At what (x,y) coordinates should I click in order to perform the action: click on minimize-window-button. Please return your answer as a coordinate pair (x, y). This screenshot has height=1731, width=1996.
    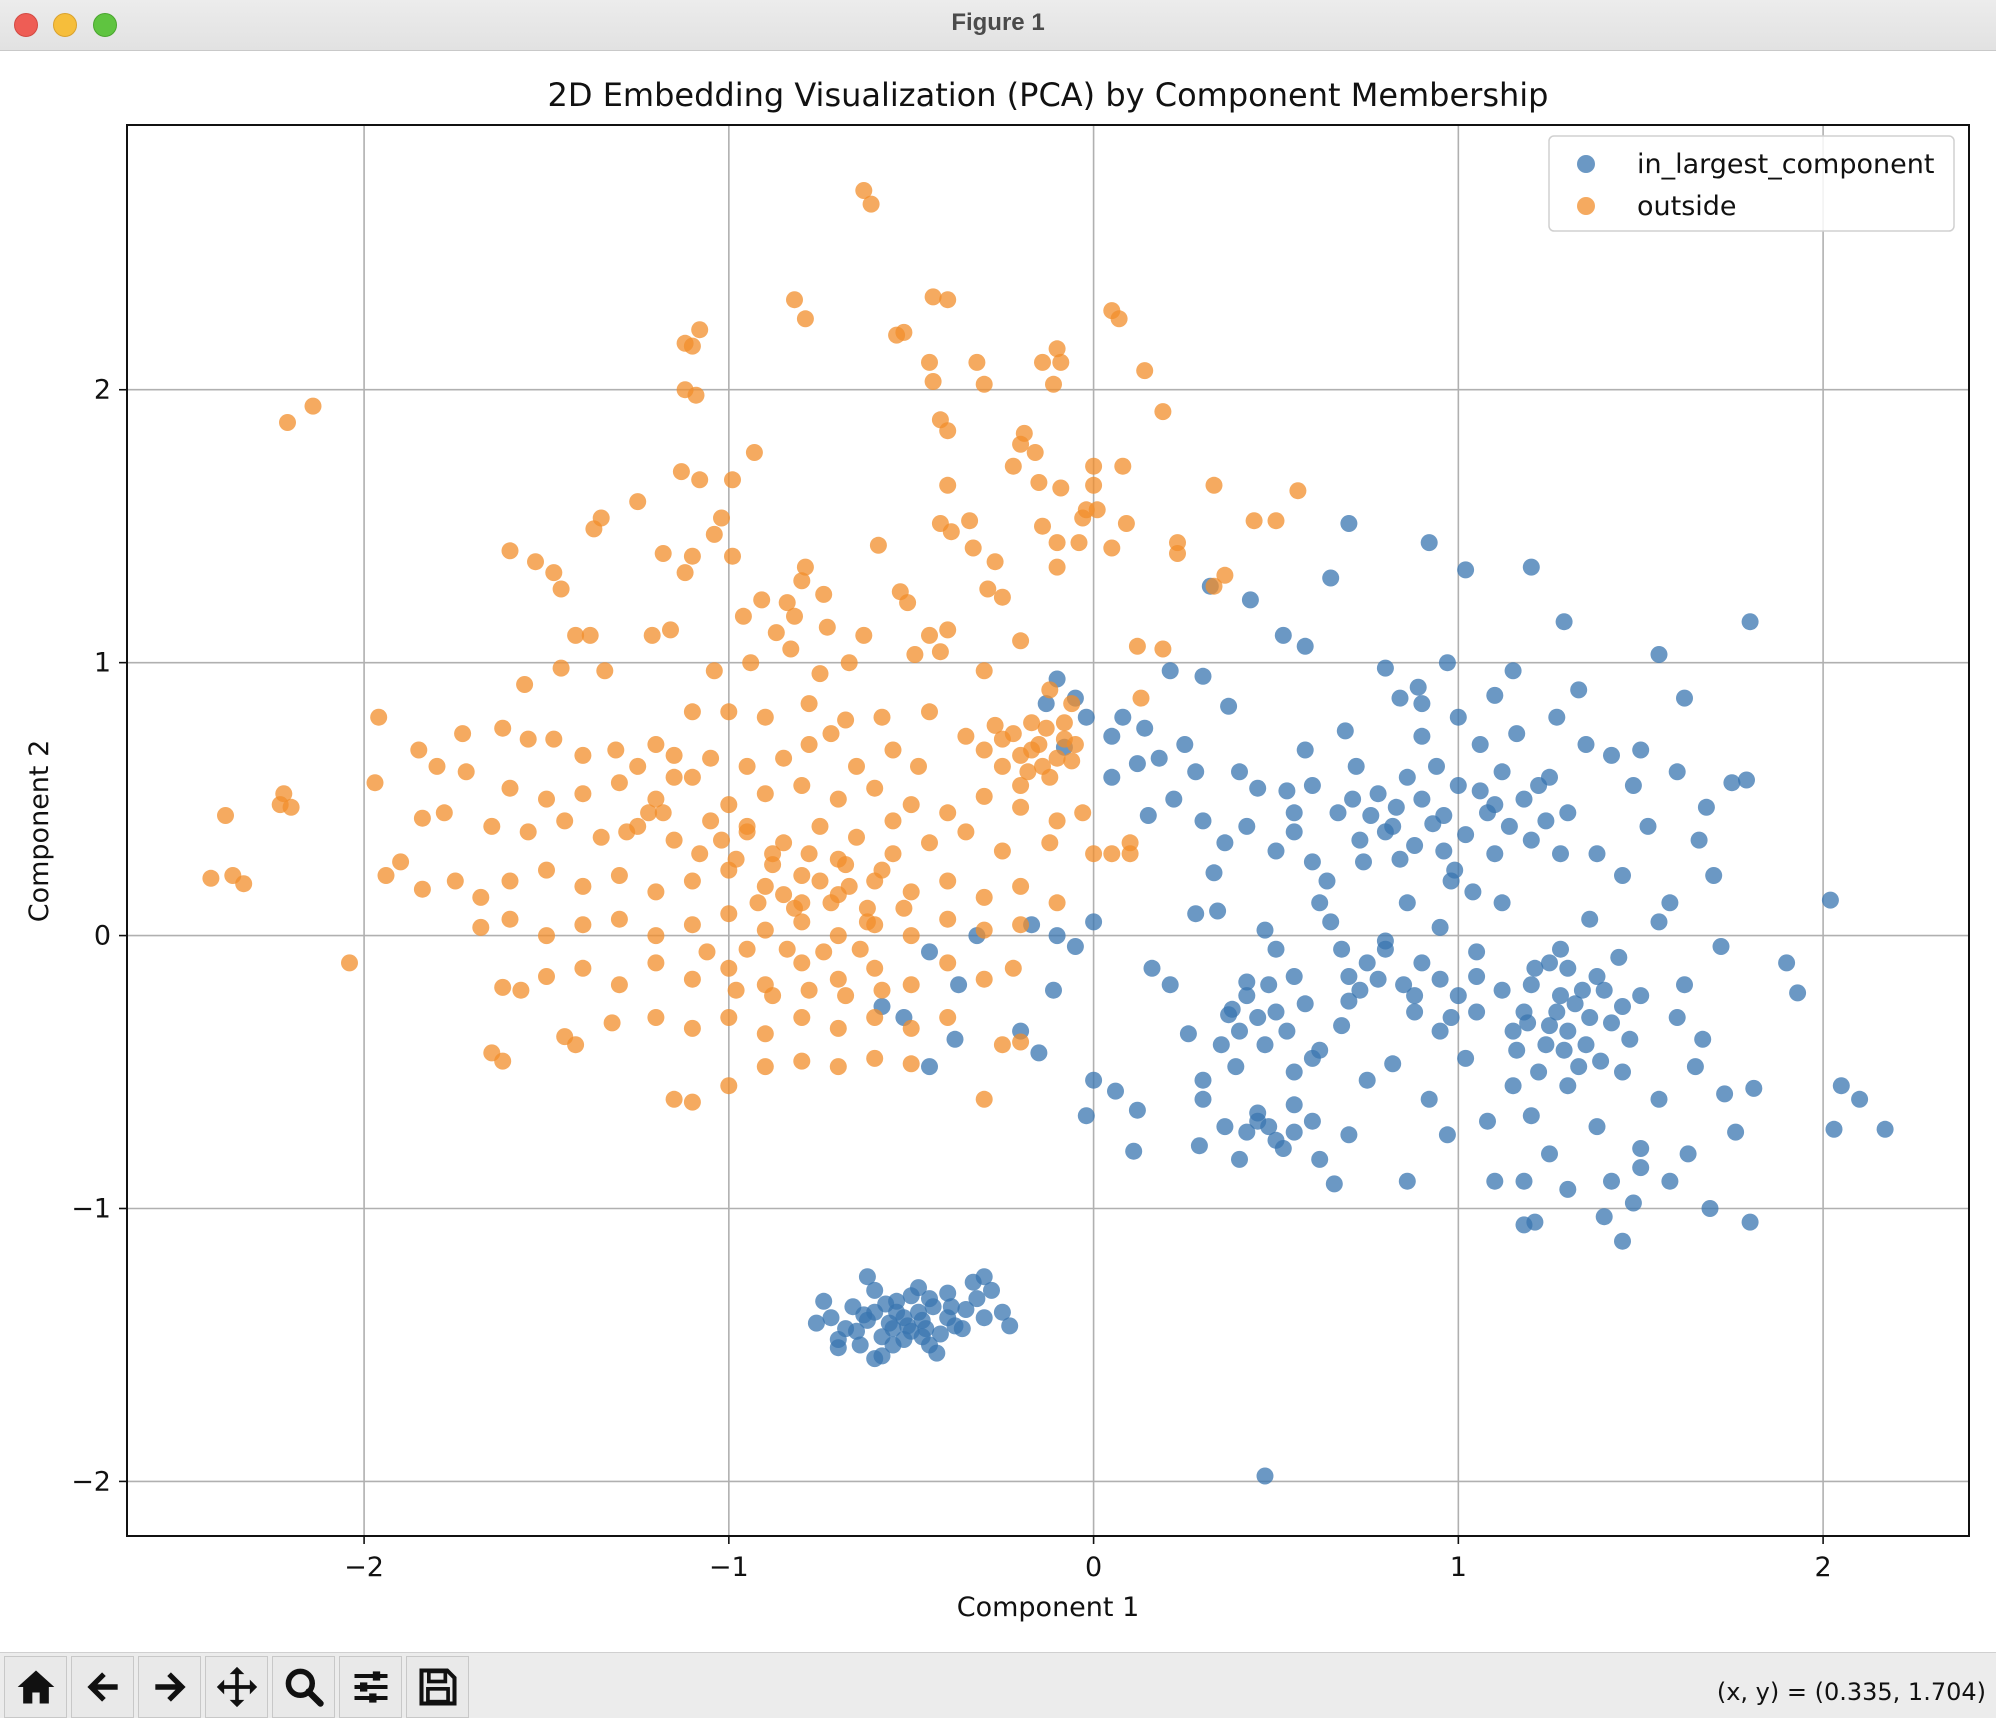
    Looking at the image, I should click on (65, 25).